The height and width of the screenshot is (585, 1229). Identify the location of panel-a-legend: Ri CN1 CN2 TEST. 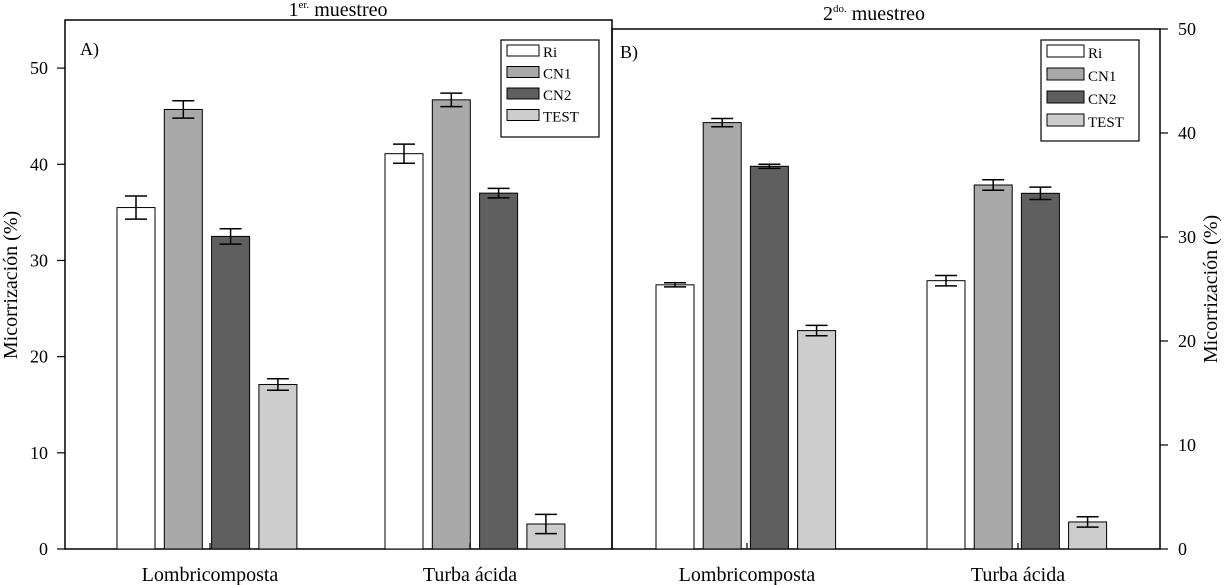
(550, 88).